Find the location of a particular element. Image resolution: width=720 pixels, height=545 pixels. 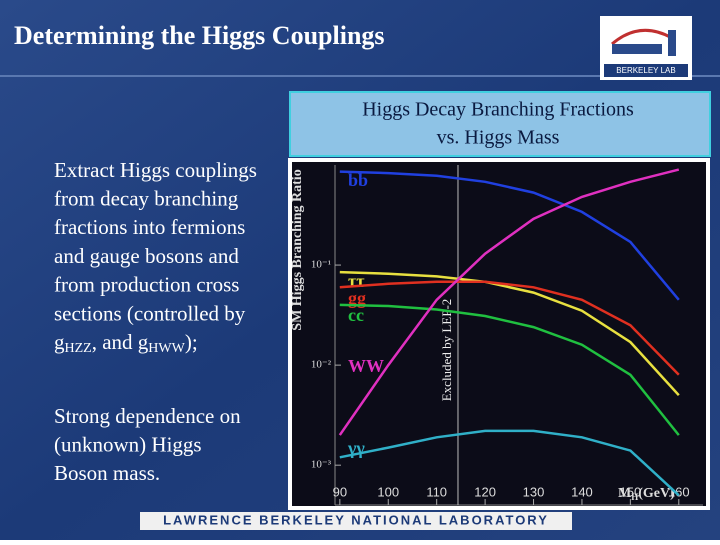

logo-band is located at coordinates (646, 70).